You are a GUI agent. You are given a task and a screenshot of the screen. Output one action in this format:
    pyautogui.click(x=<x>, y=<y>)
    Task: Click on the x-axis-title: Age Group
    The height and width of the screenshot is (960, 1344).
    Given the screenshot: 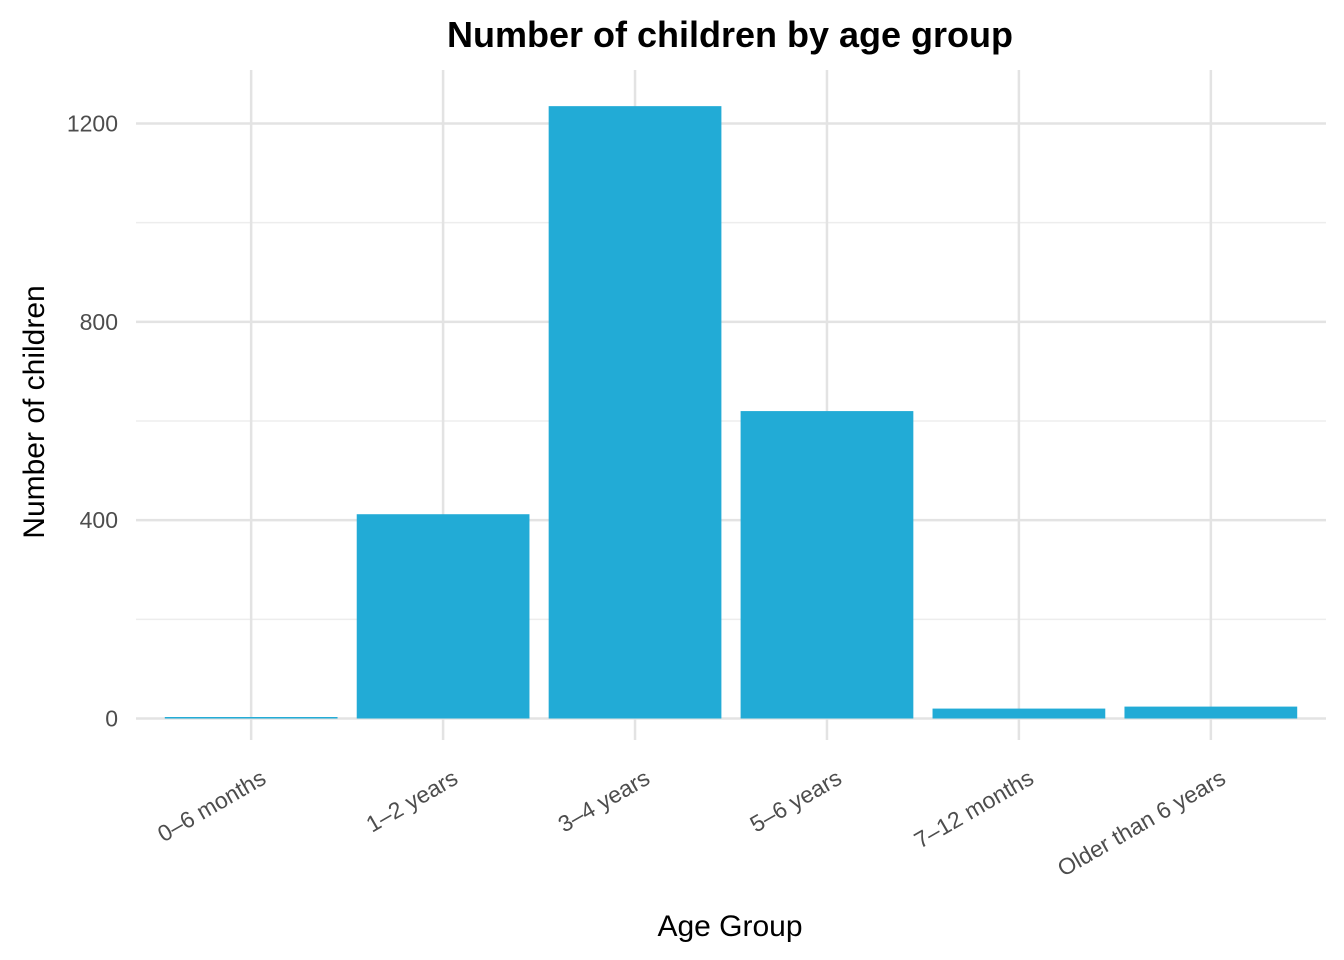 What is the action you would take?
    pyautogui.click(x=729, y=926)
    